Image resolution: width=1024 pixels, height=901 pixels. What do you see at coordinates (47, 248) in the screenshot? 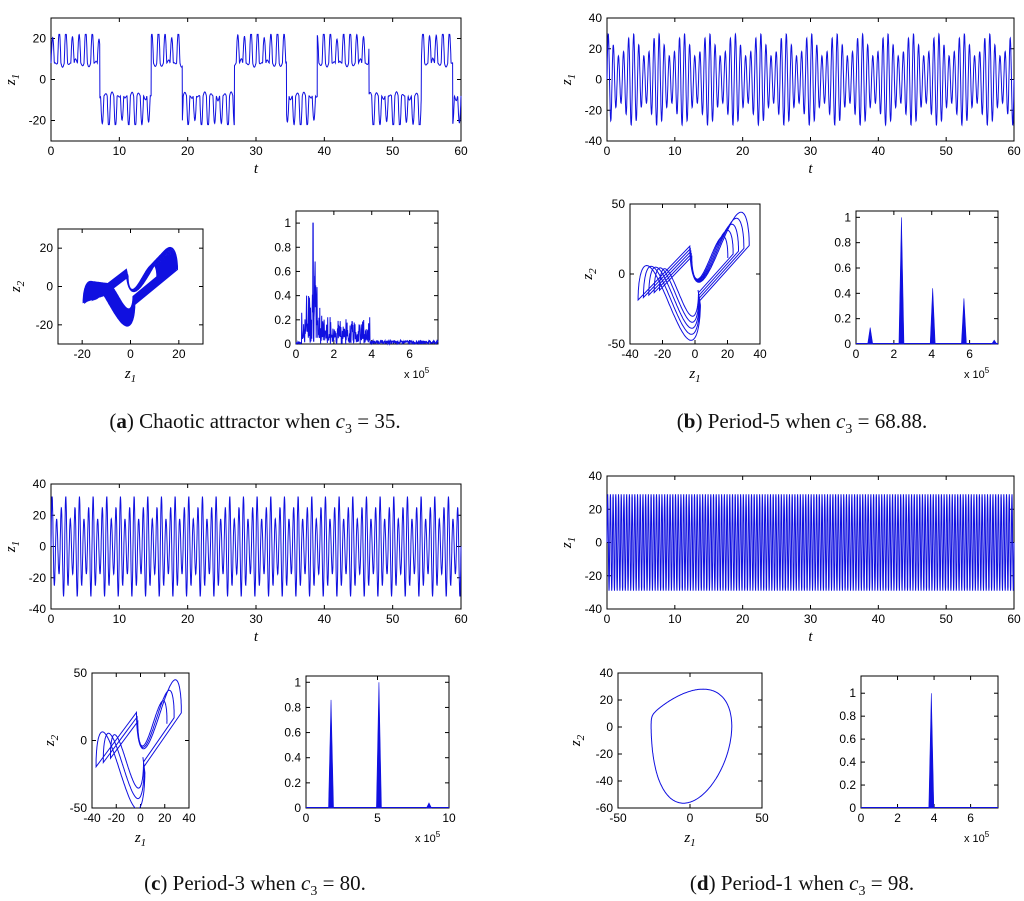
I see `y-tick-label: 20` at bounding box center [47, 248].